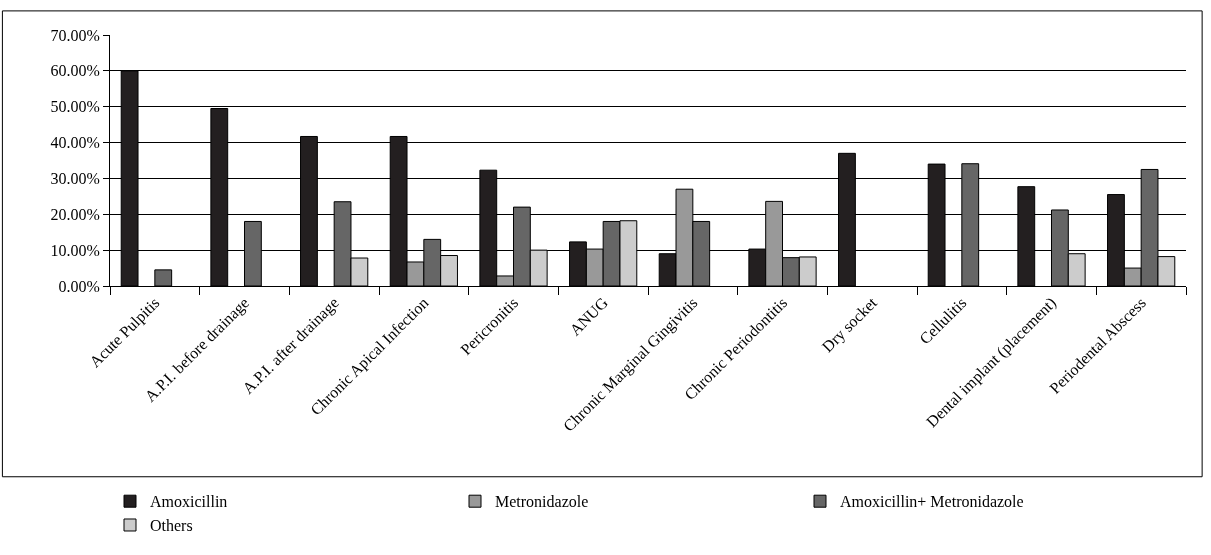  I want to click on legend-label: Others, so click(171, 526).